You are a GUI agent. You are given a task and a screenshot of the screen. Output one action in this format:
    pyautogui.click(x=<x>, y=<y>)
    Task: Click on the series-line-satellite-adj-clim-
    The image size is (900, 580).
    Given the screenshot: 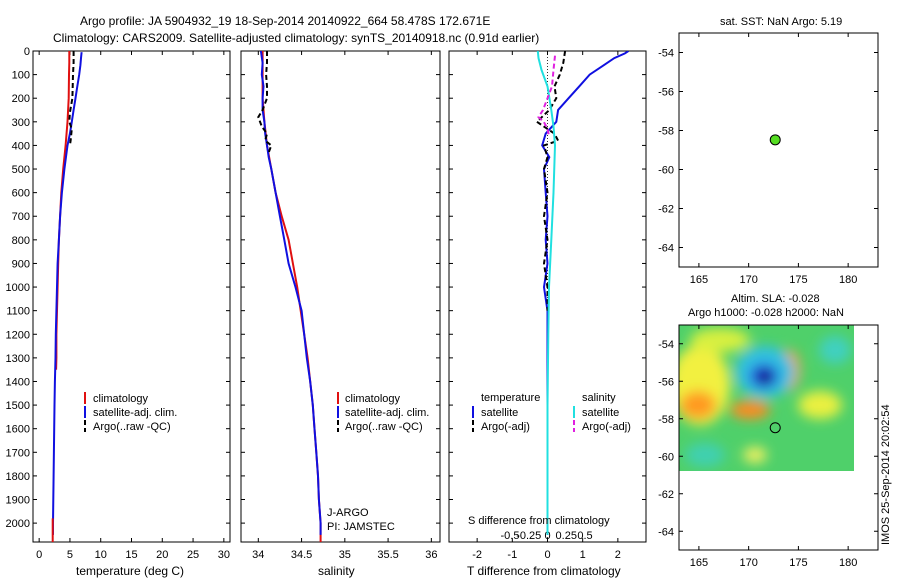 What is the action you would take?
    pyautogui.click(x=290, y=293)
    